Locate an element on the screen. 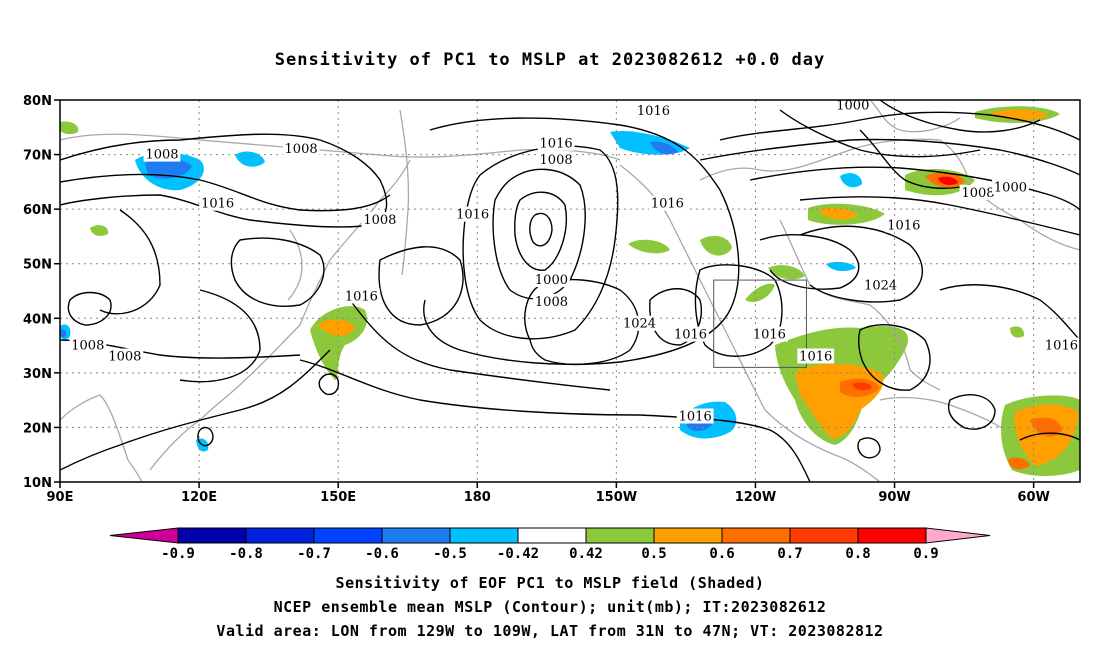 This screenshot has width=1100, height=650. lon-tick-label: 180 is located at coordinates (477, 497).